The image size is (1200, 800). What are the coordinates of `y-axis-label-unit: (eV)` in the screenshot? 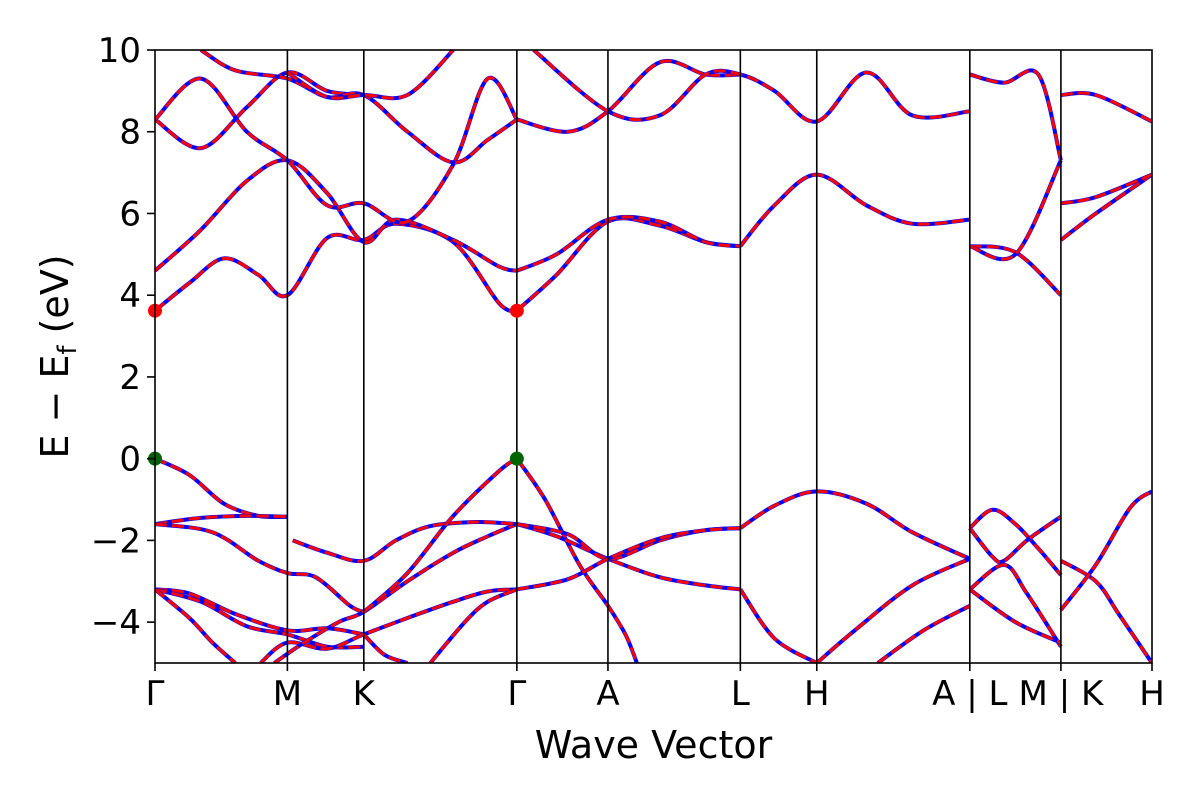 It's located at (55, 299).